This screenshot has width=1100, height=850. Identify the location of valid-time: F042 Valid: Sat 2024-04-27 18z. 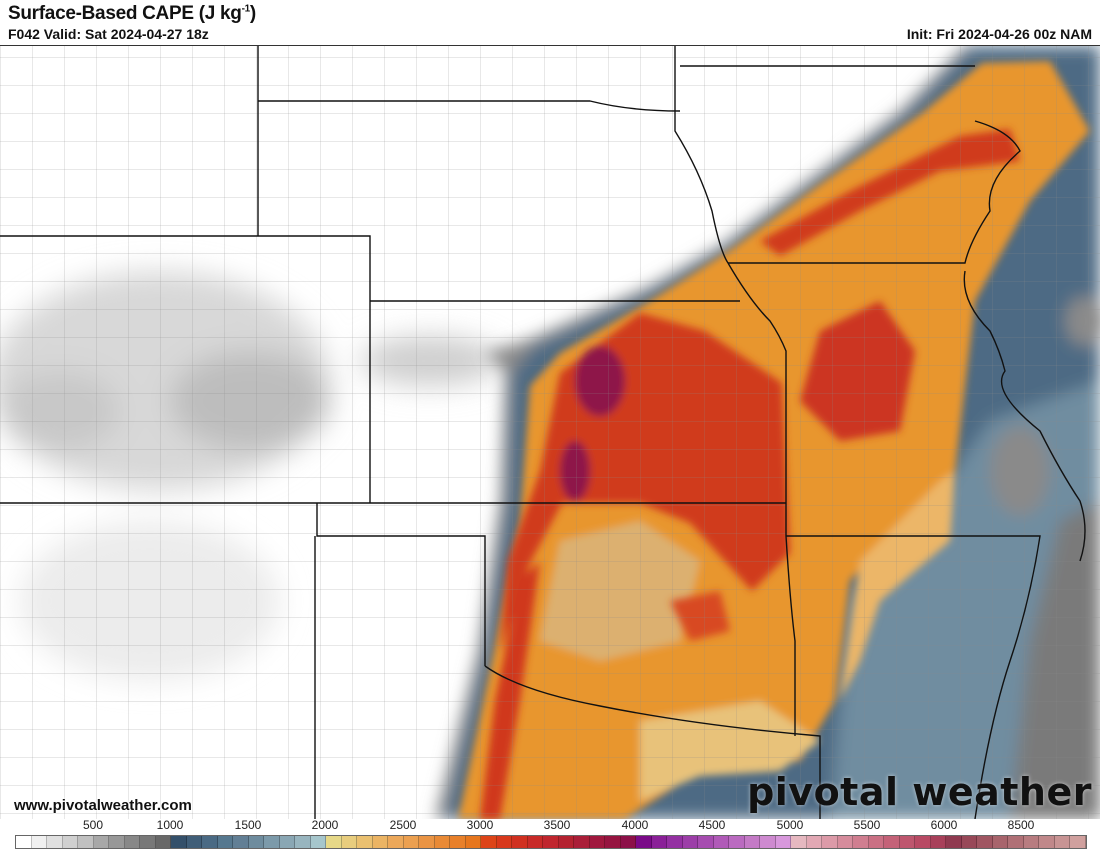
(108, 34).